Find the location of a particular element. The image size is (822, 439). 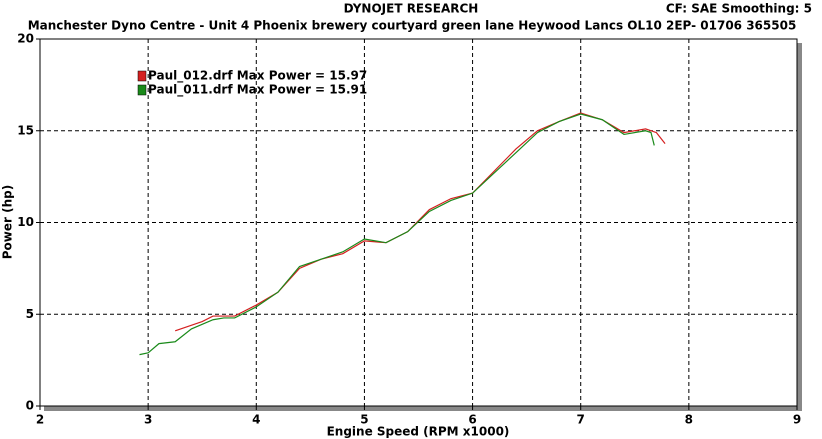

y-tick-label: 0 is located at coordinates (30, 406).